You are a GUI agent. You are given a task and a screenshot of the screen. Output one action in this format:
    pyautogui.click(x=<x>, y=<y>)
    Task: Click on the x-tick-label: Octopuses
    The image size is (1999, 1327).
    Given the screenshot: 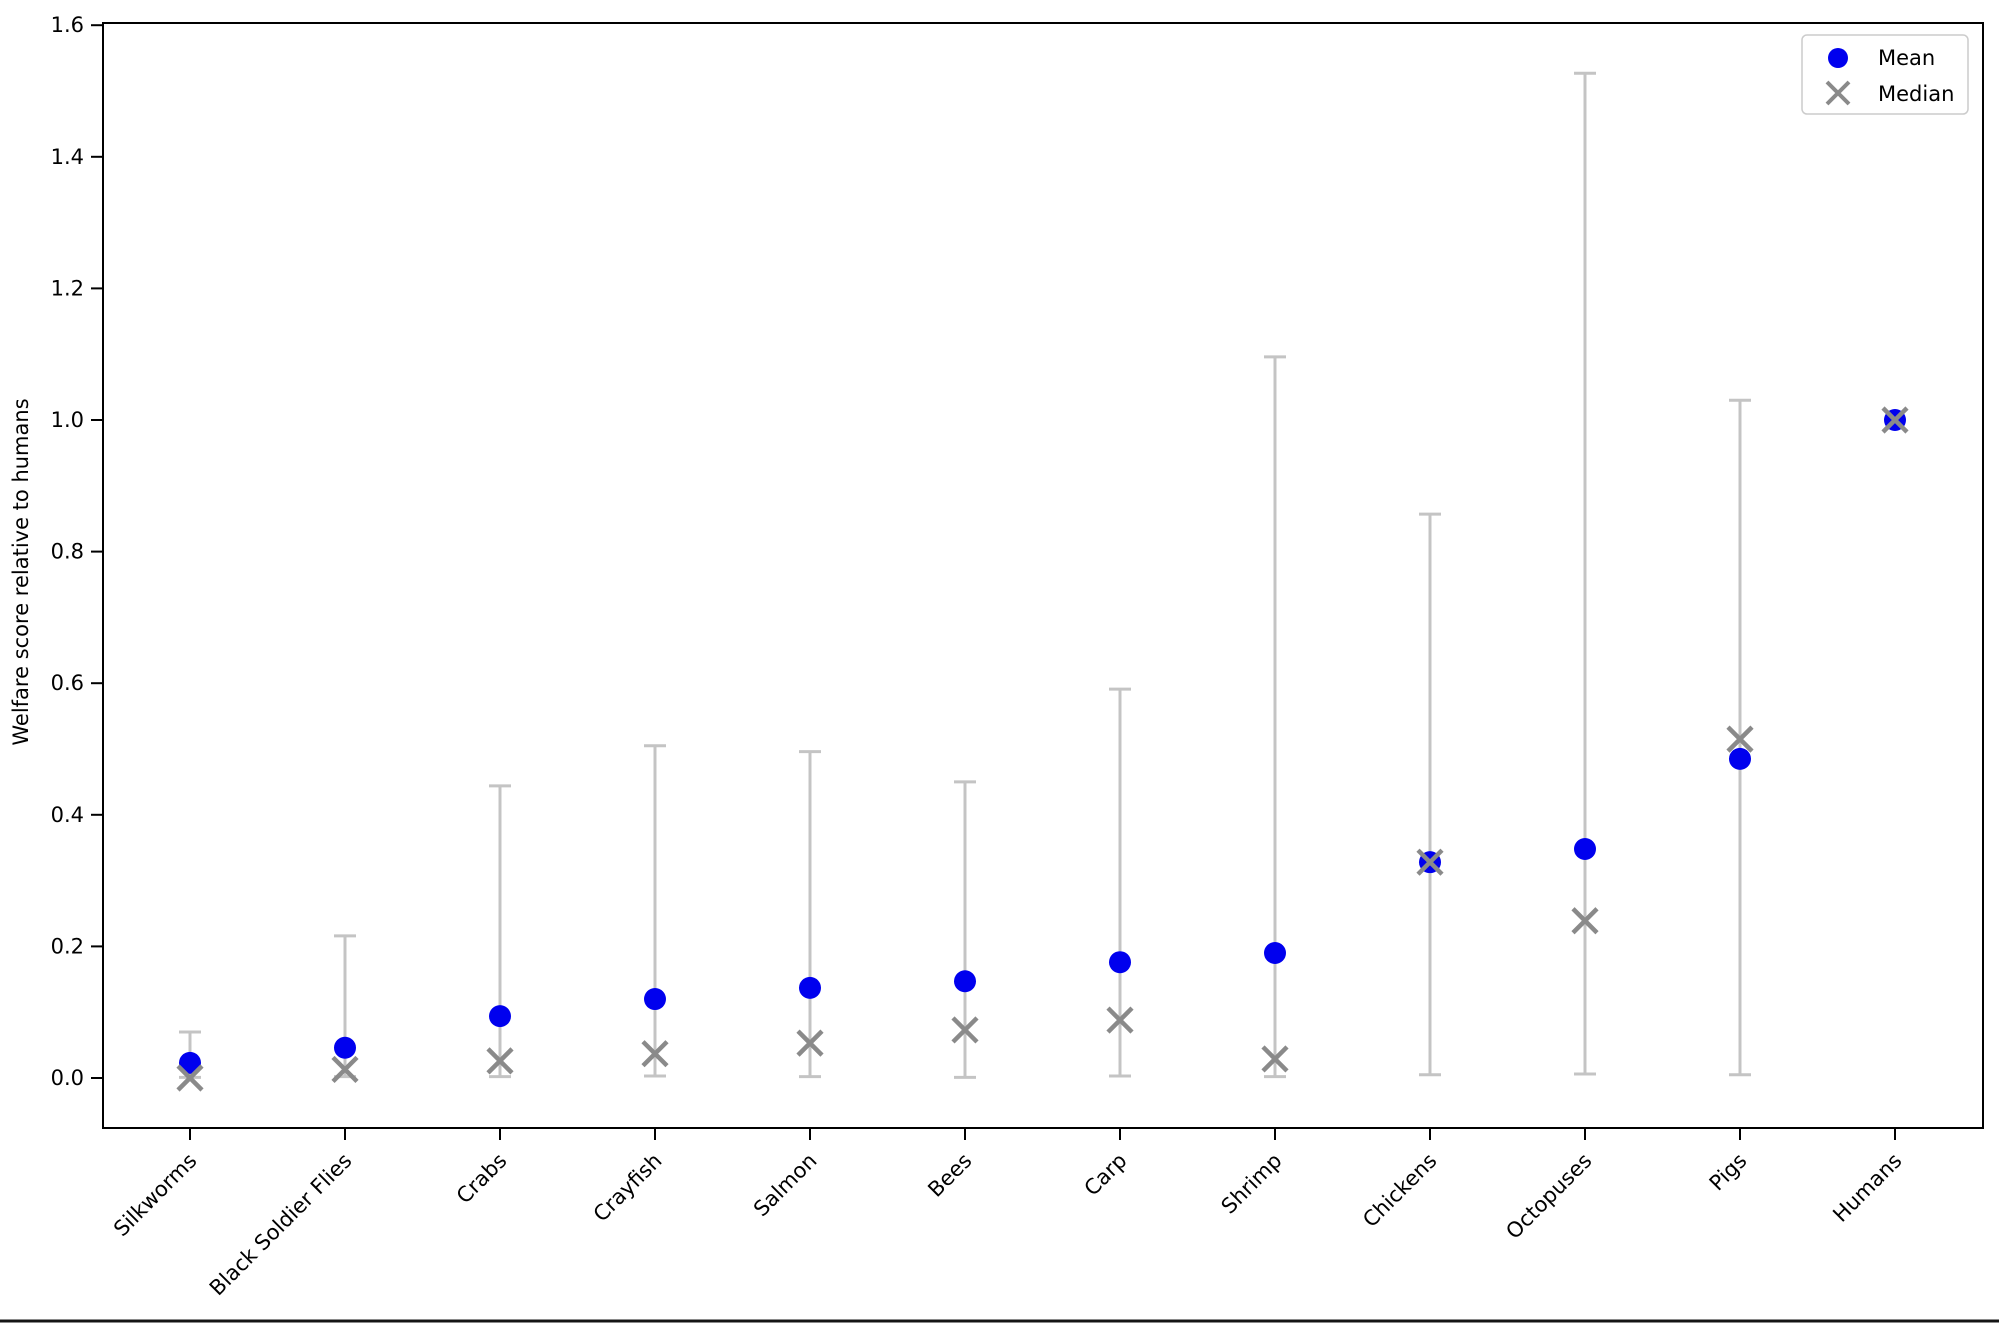 What is the action you would take?
    pyautogui.click(x=1548, y=1196)
    